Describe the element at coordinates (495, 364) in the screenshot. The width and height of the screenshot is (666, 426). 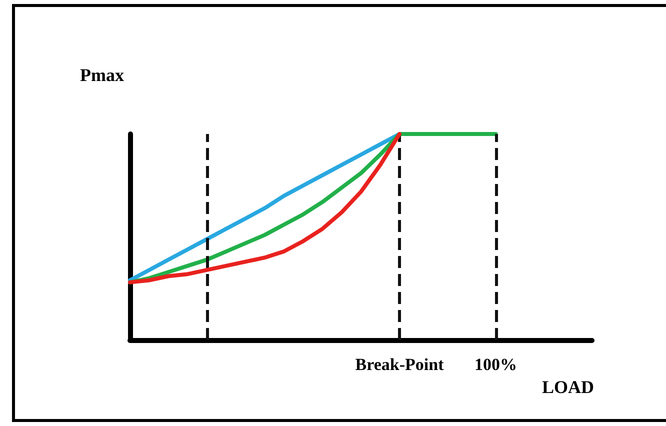
I see `x-tick-label: 100%` at that location.